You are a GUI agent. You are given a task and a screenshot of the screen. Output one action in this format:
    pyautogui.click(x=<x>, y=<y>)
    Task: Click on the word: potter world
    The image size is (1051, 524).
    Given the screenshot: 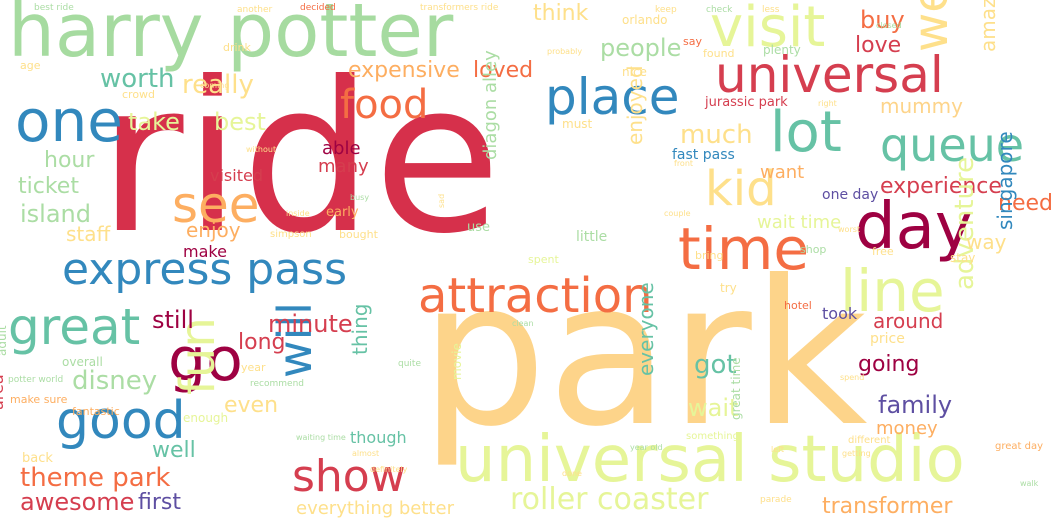 What is the action you would take?
    pyautogui.click(x=36, y=380)
    